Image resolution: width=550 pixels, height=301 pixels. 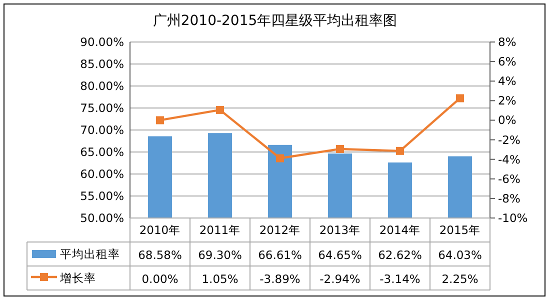 I want to click on y-tick-label: 85.00%, so click(x=102, y=64).